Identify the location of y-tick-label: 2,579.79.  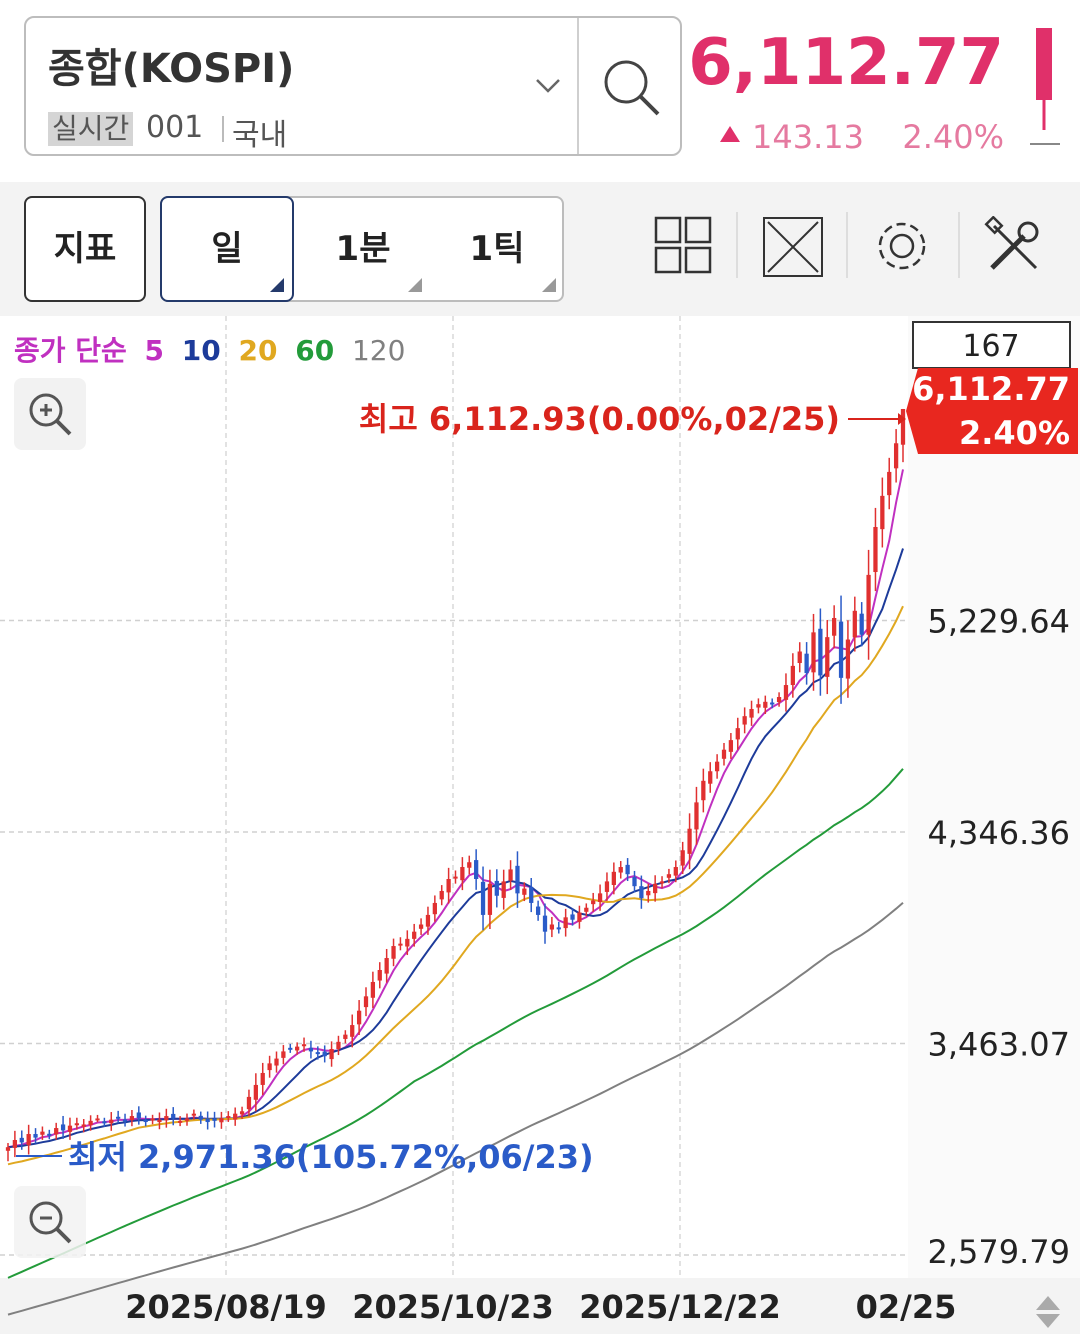
(999, 1252).